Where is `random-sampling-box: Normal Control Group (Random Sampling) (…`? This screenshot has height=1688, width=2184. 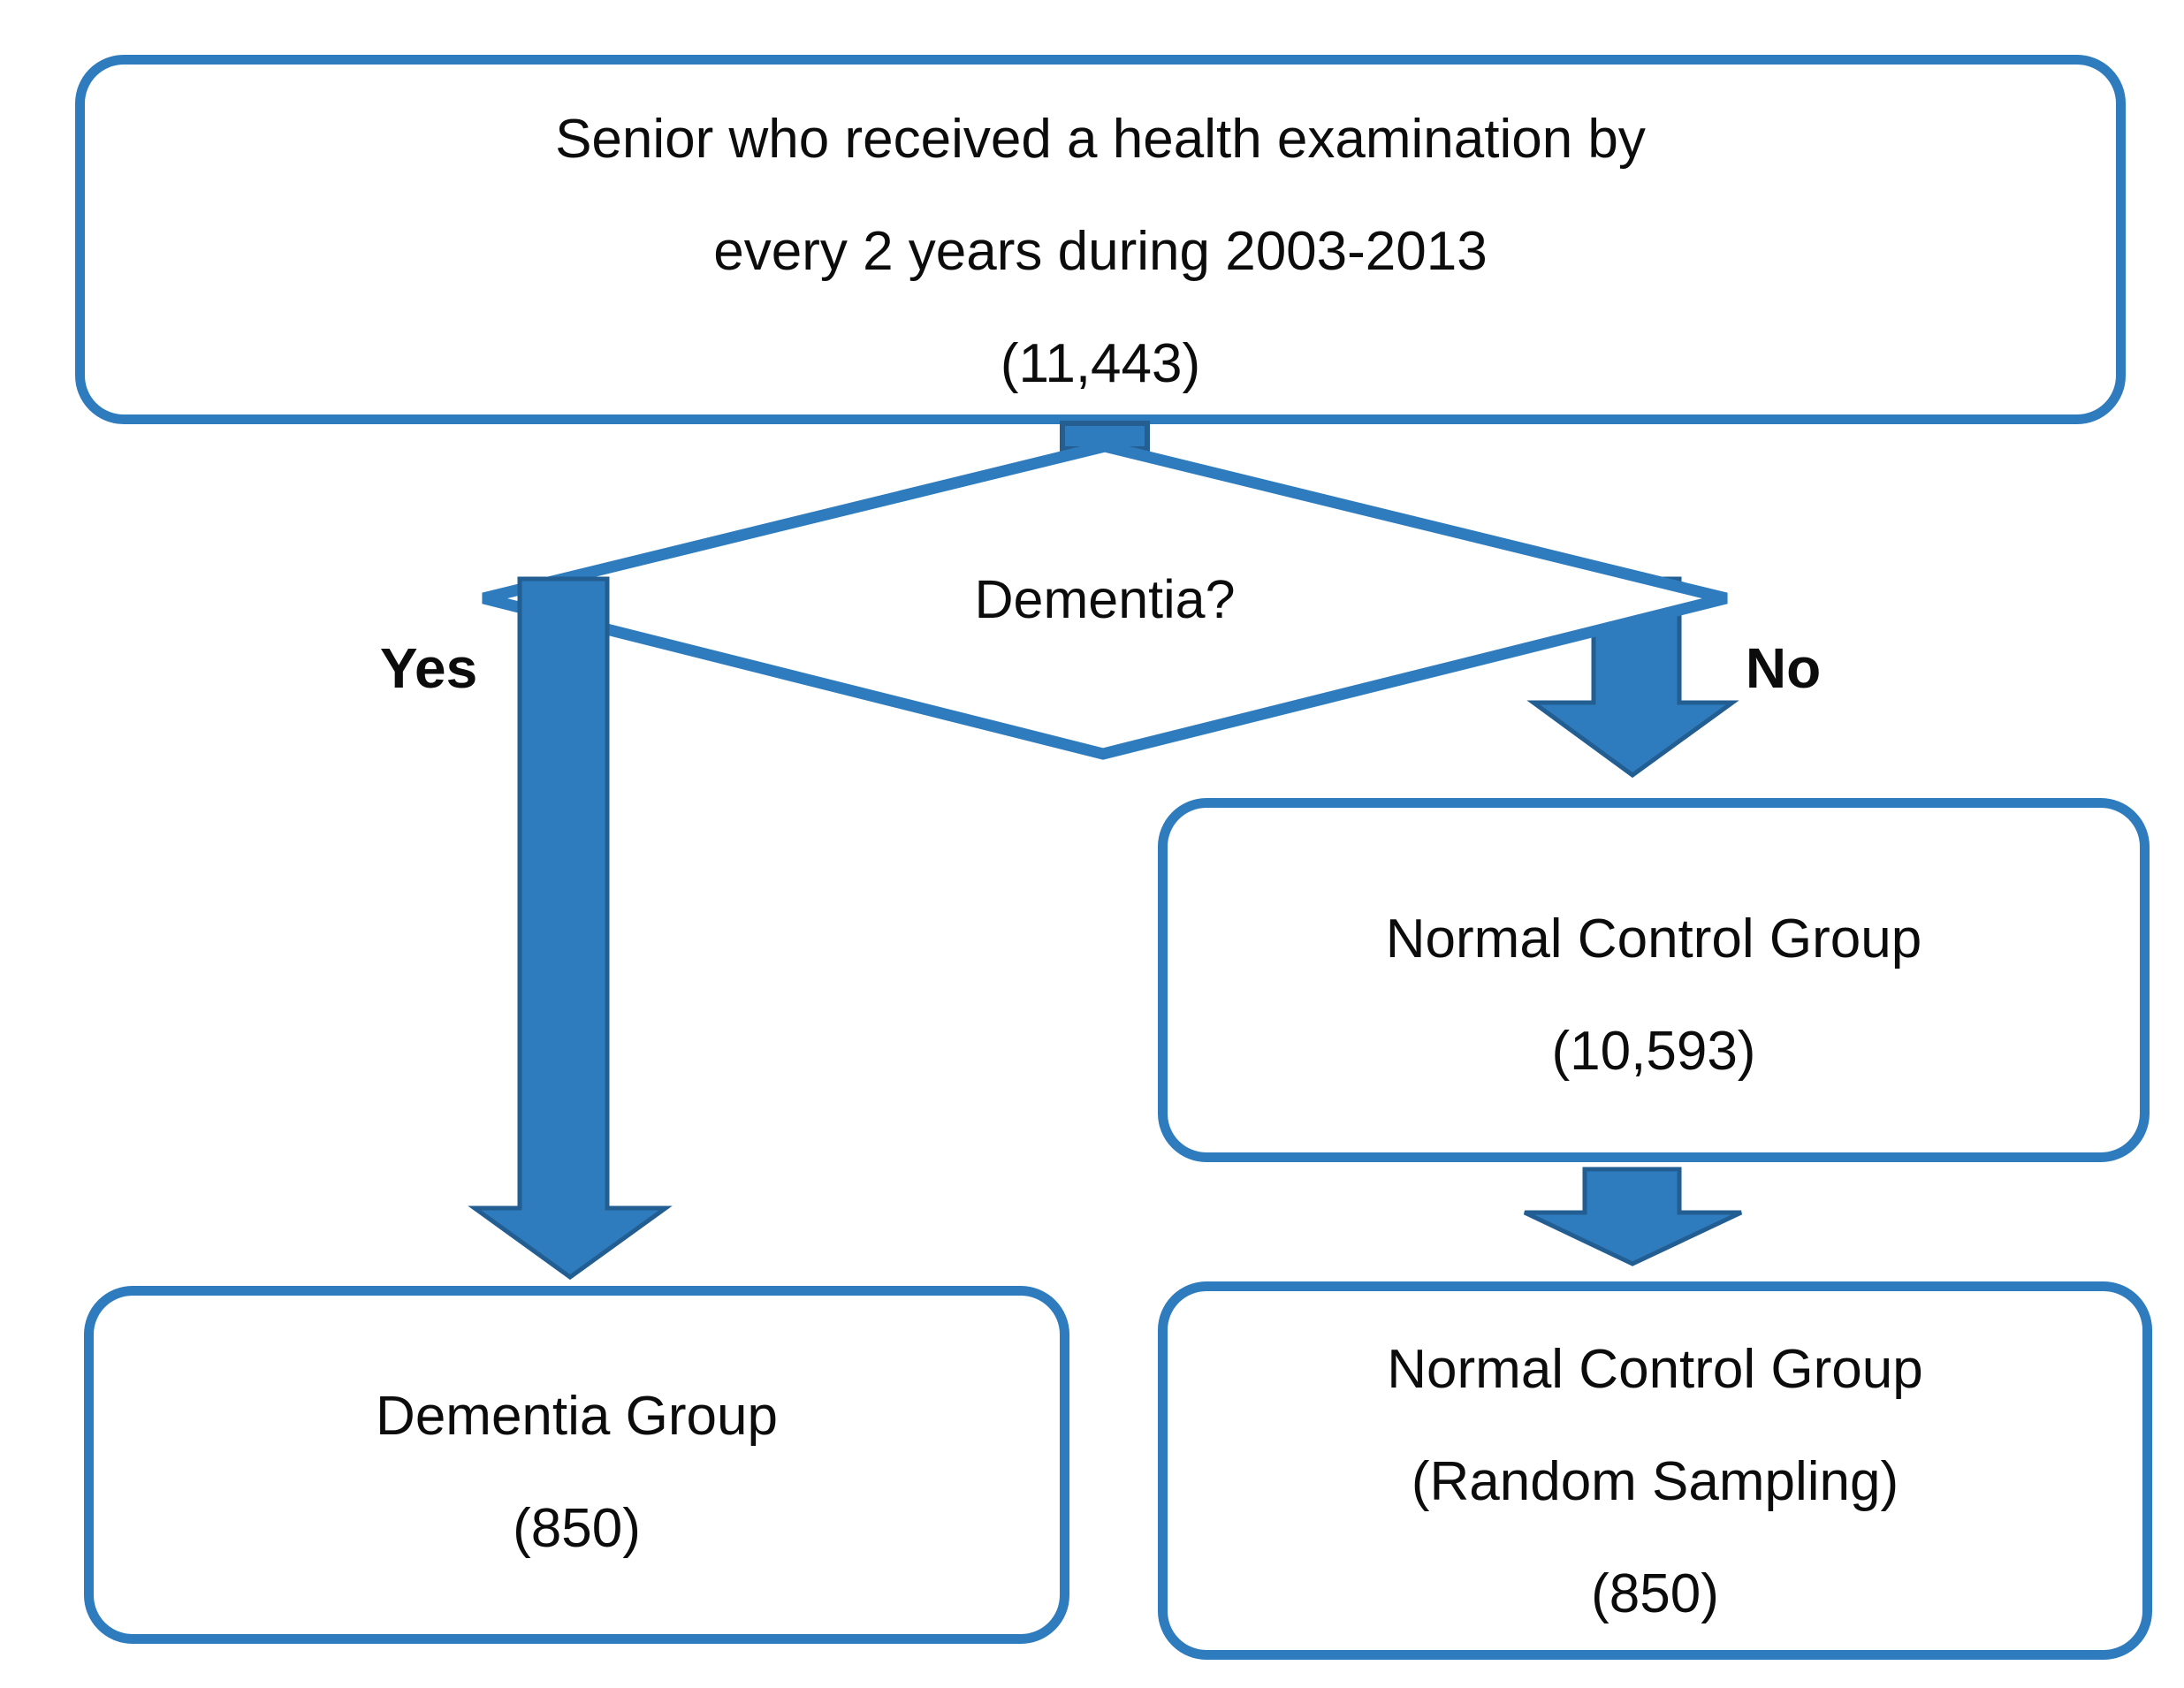 random-sampling-box: Normal Control Group (Random Sampling) (… is located at coordinates (1655, 1470).